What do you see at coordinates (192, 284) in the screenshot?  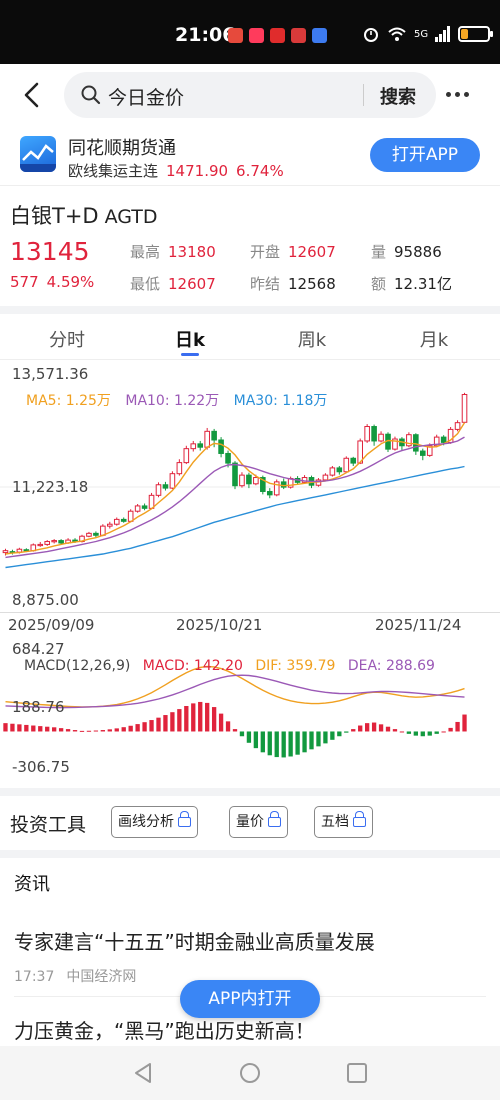 I see `stat-value: 12607` at bounding box center [192, 284].